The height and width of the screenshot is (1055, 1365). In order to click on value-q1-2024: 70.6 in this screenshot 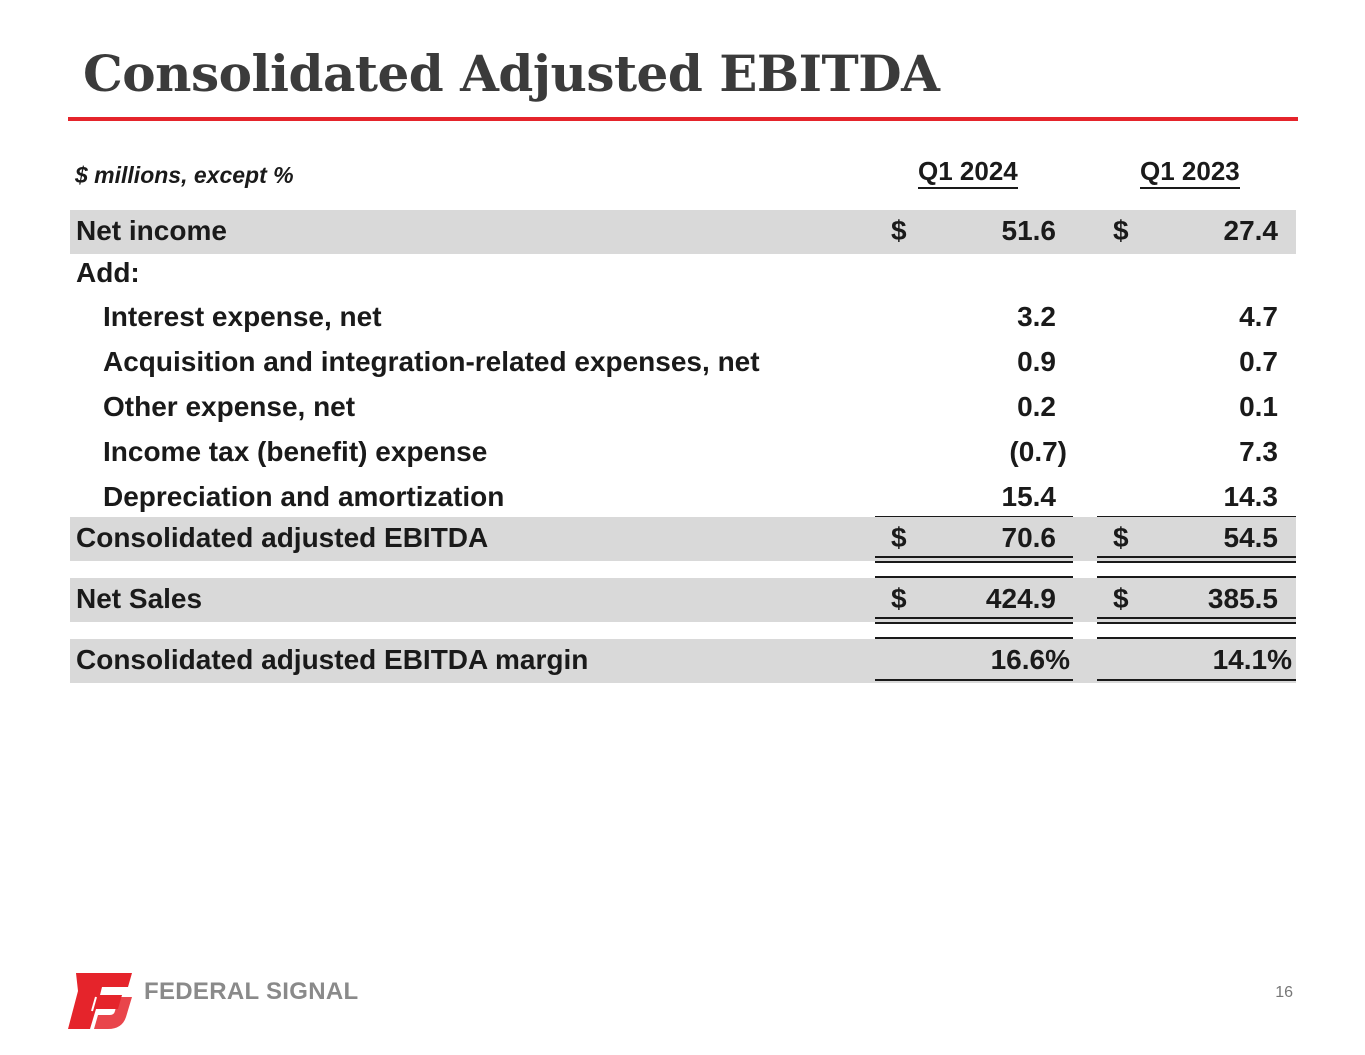, I will do `click(1029, 537)`.